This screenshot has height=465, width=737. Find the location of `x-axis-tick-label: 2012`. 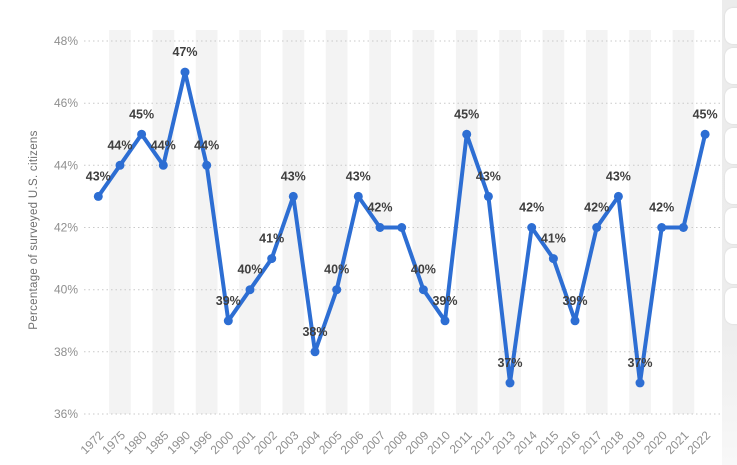

x-axis-tick-label: 2012 is located at coordinates (482, 442).